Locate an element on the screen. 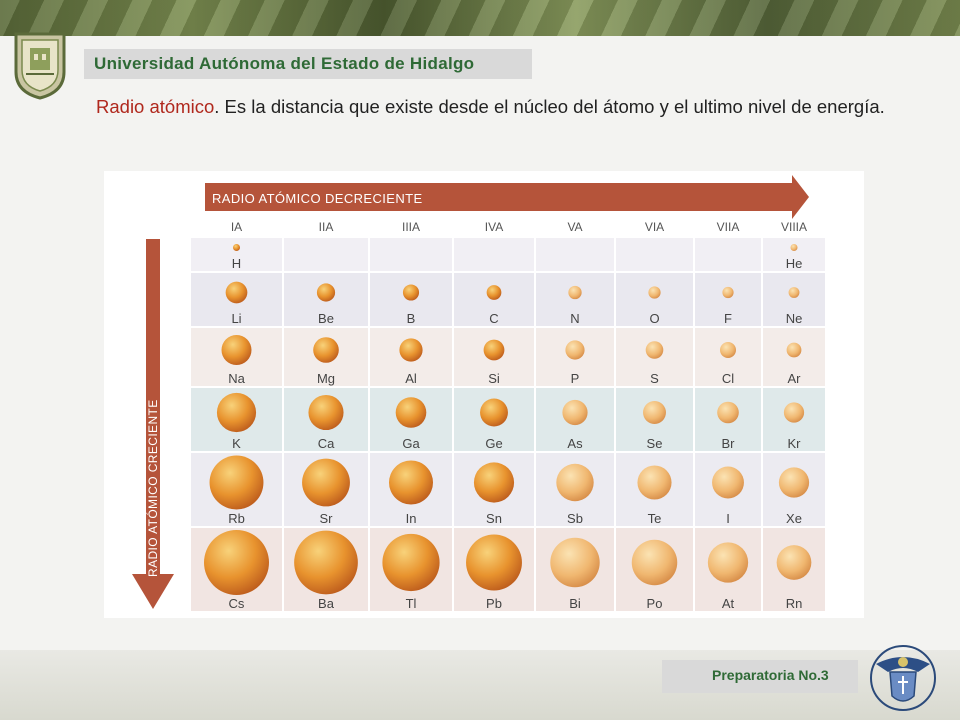  element-symbol: Ga is located at coordinates (411, 443).